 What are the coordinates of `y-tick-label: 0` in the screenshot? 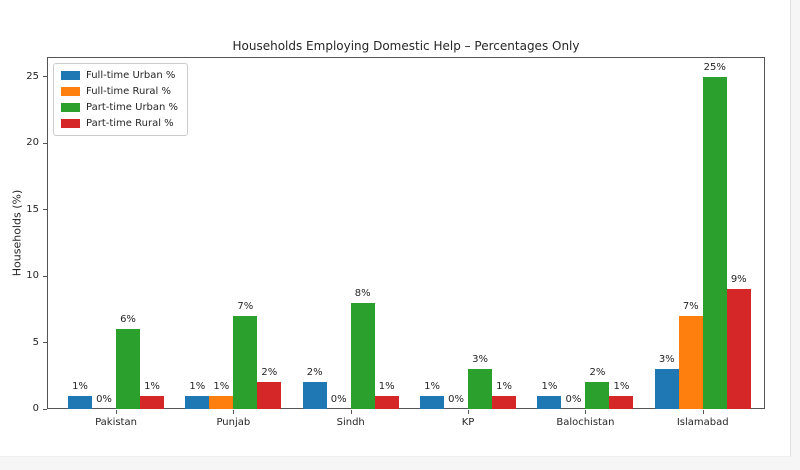 It's located at (35, 408).